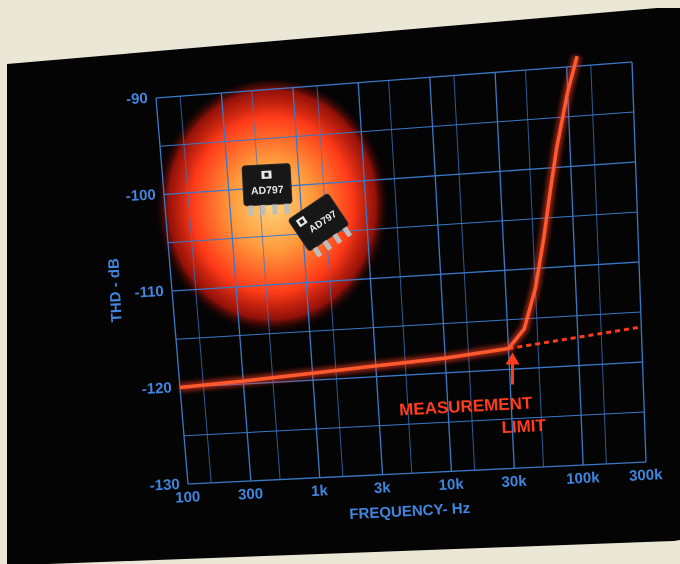 The width and height of the screenshot is (680, 564). Describe the element at coordinates (410, 511) in the screenshot. I see `x-axis-title: FREQUENCY- Hz` at that location.